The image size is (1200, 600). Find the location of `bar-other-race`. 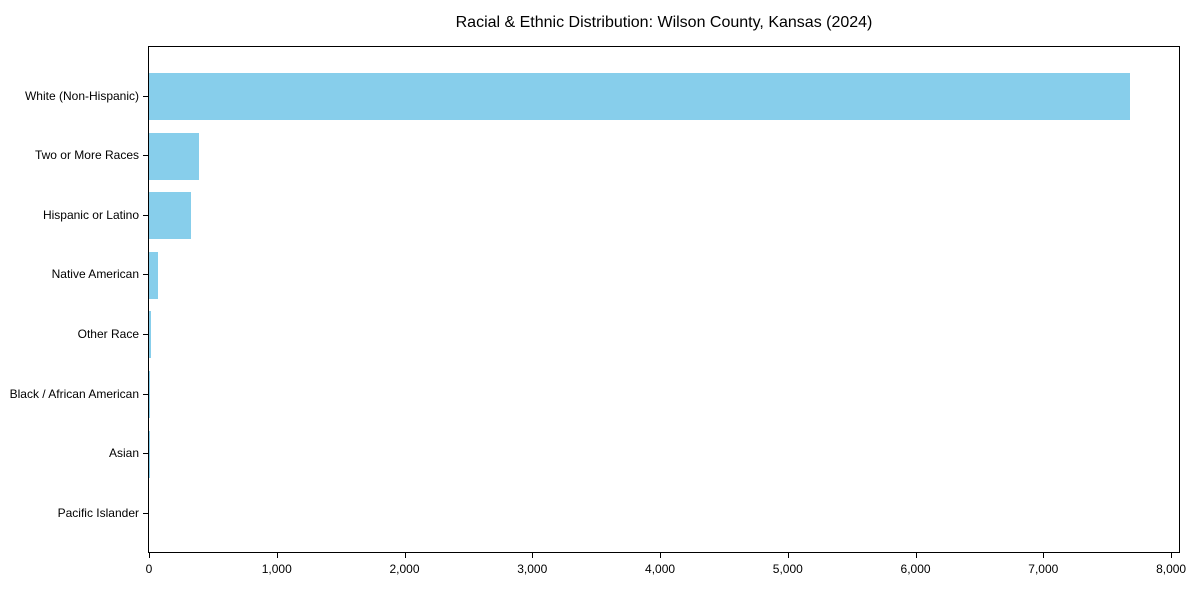

bar-other-race is located at coordinates (150, 335).